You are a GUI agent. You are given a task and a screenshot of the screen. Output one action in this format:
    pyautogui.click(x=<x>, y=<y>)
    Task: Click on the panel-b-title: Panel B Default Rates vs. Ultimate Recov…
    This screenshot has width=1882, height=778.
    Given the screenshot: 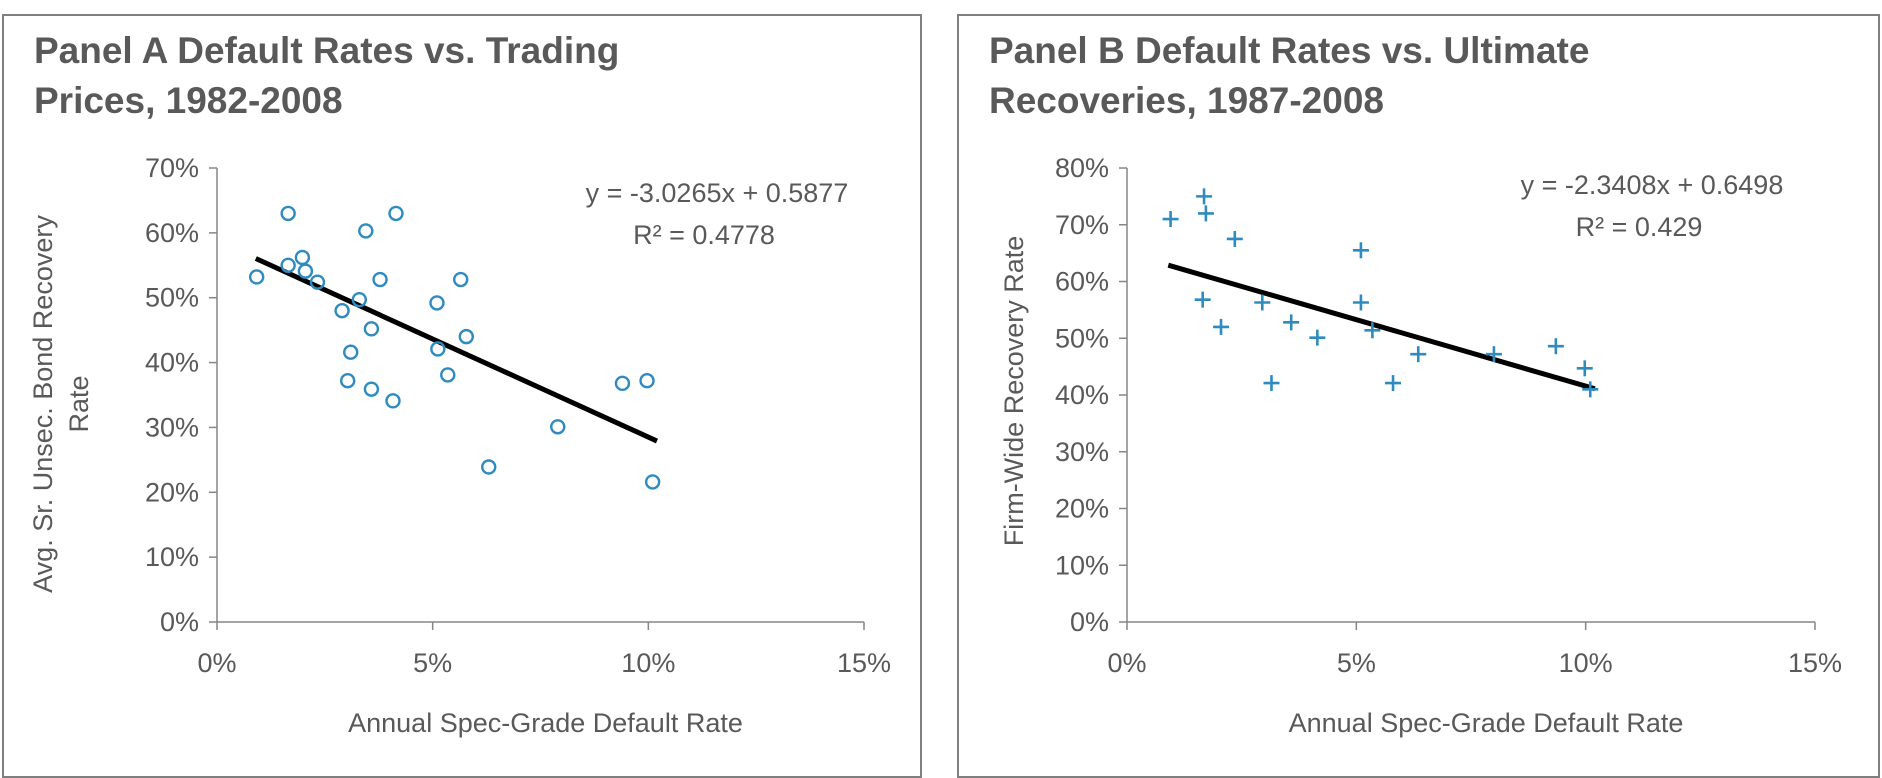 What is the action you would take?
    pyautogui.click(x=1289, y=75)
    